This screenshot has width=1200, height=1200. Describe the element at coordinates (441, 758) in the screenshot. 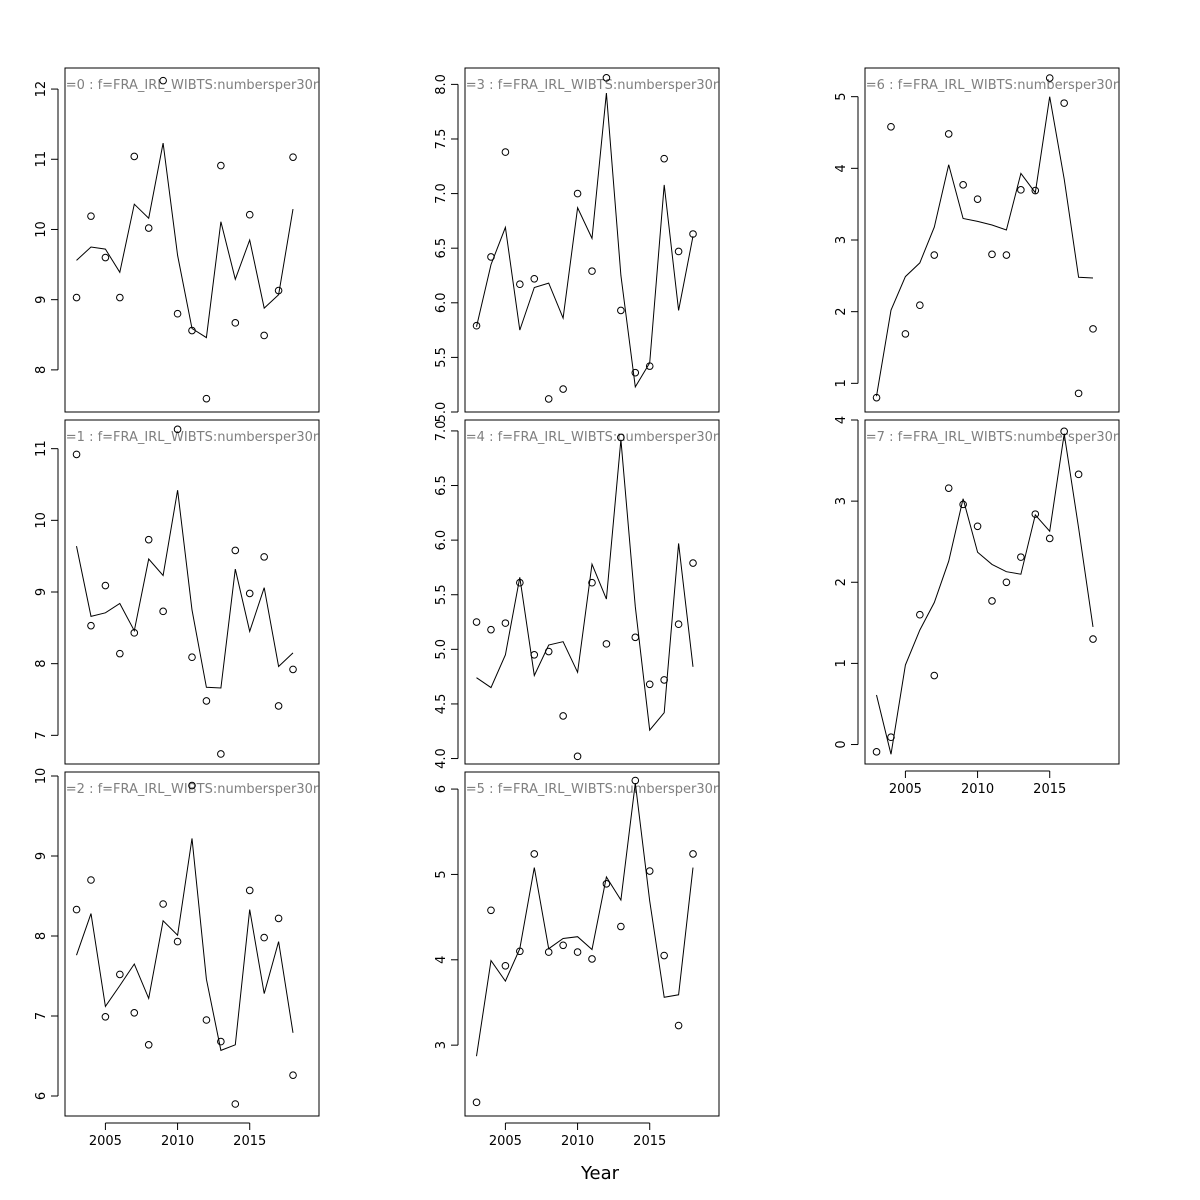

I see `y-tick-label: 4.0` at that location.